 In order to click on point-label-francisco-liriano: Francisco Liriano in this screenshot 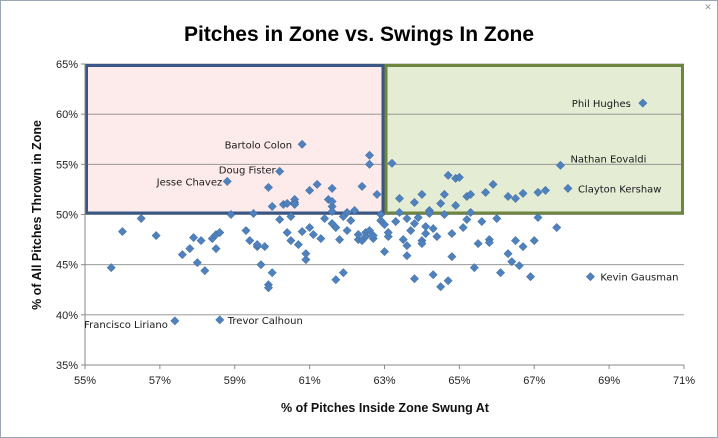, I will do `click(126, 325)`.